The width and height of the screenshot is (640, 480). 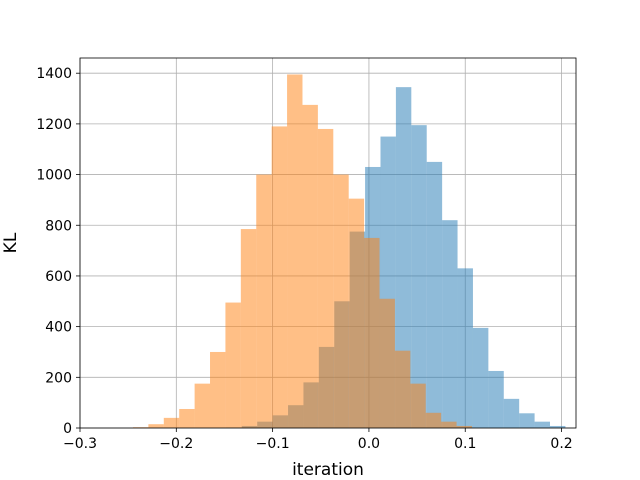 What do you see at coordinates (58, 378) in the screenshot?
I see `y-tick-label: 200` at bounding box center [58, 378].